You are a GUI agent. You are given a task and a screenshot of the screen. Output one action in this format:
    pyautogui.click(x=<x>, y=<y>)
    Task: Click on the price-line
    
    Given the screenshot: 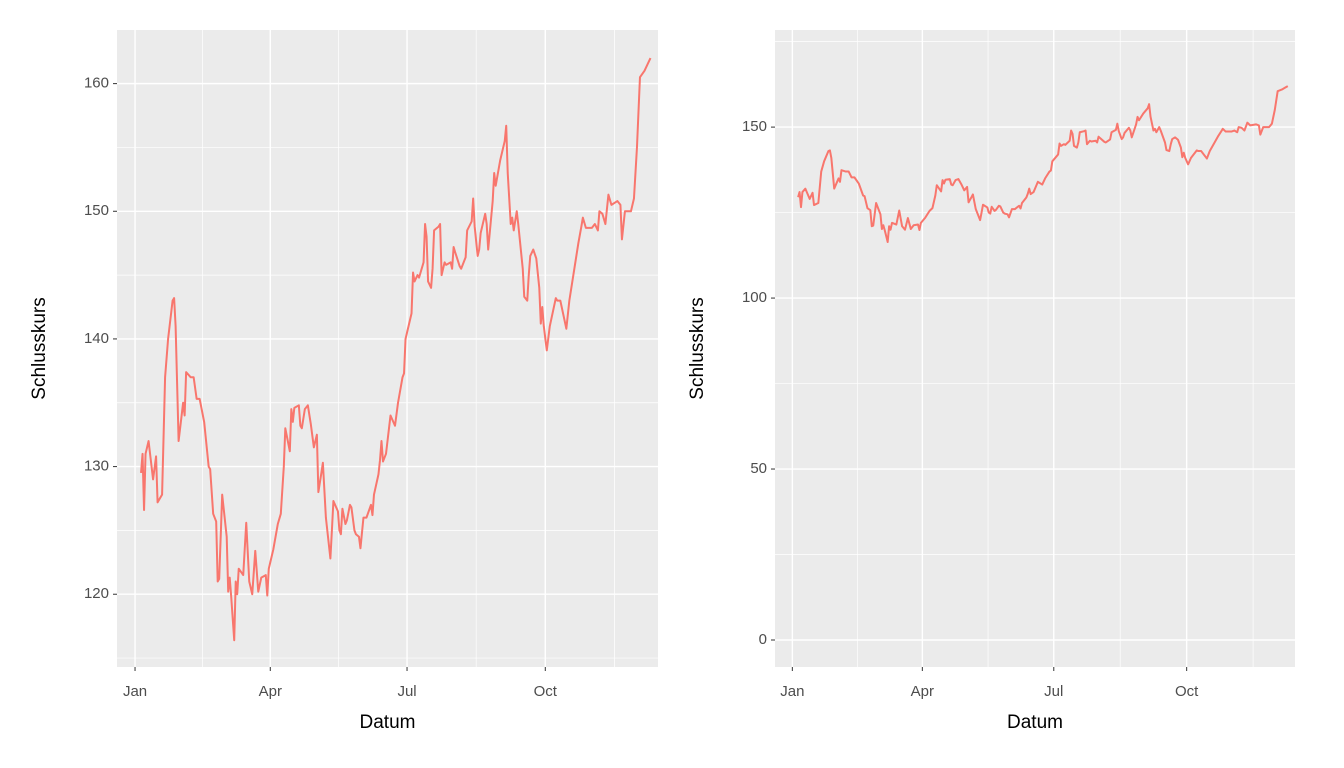 What is the action you would take?
    pyautogui.click(x=1043, y=164)
    